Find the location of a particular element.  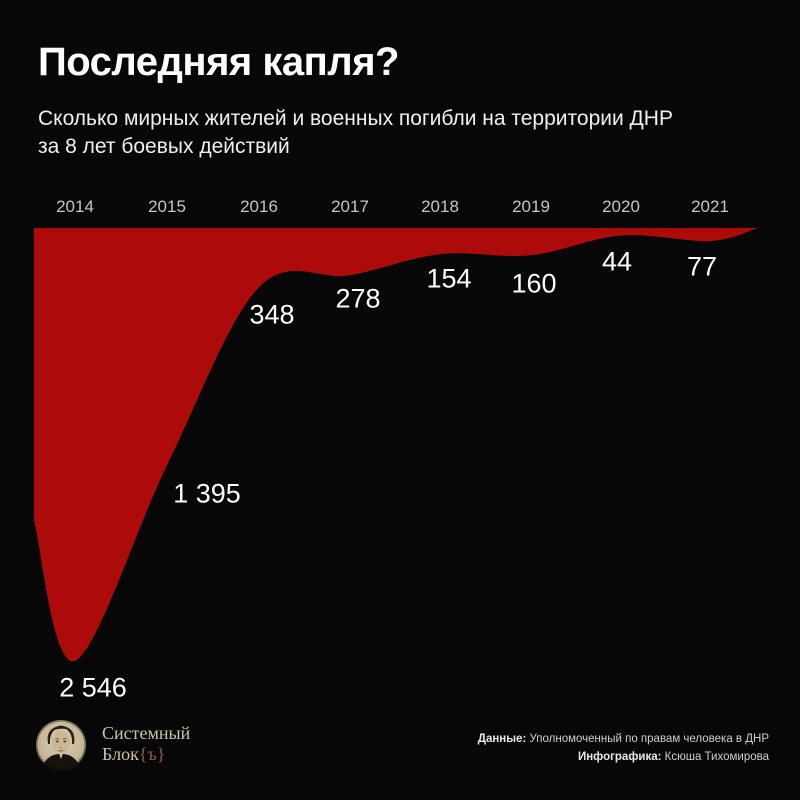

year-label: 2019 is located at coordinates (531, 206).